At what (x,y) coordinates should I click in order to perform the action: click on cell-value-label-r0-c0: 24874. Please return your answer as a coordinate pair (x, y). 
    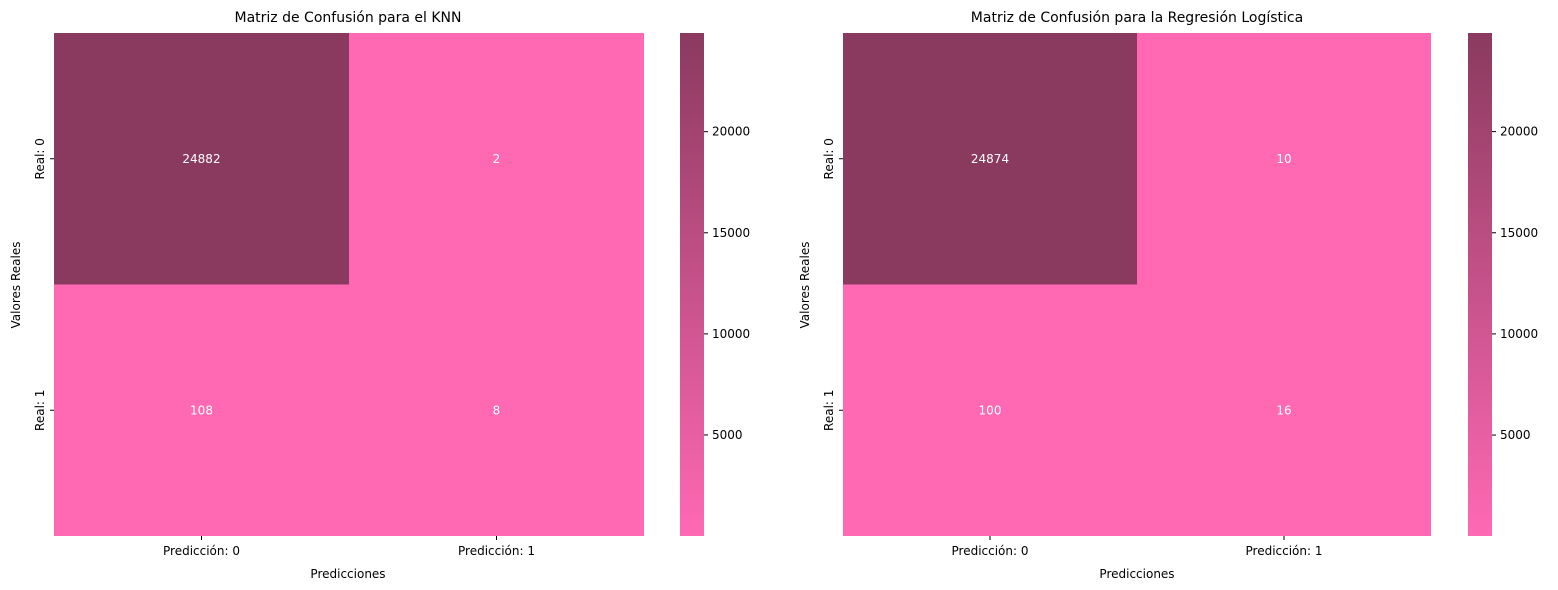
    Looking at the image, I should click on (990, 159).